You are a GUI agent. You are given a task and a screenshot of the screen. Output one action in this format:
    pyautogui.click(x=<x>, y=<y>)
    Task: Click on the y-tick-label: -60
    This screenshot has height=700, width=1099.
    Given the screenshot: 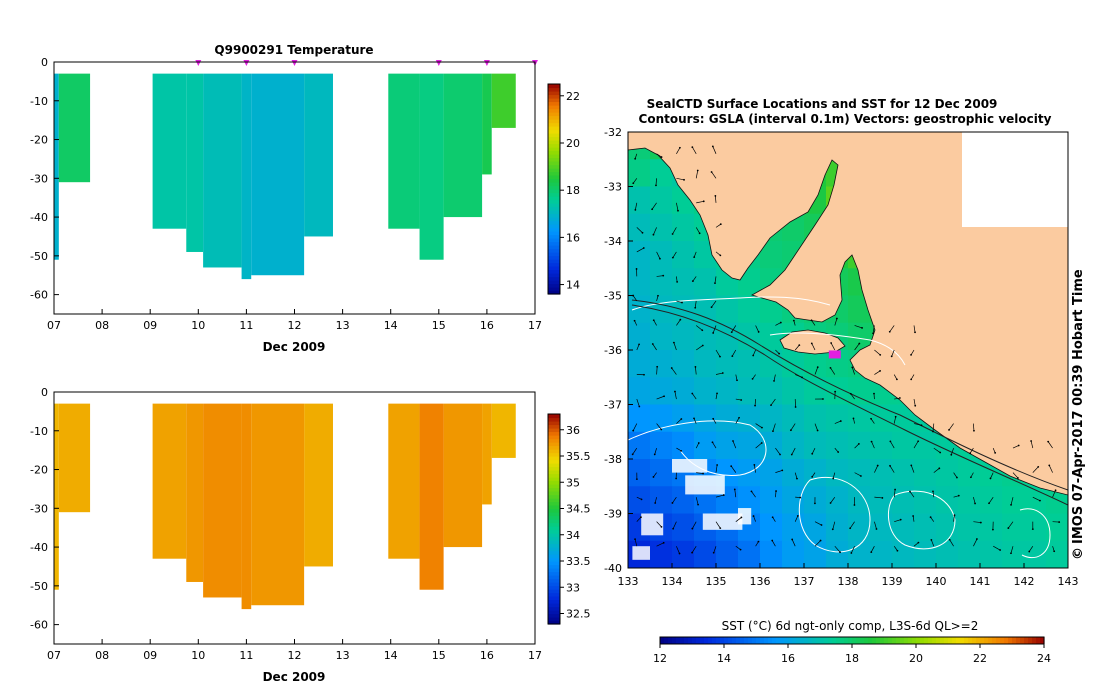 What is the action you would take?
    pyautogui.click(x=39, y=625)
    